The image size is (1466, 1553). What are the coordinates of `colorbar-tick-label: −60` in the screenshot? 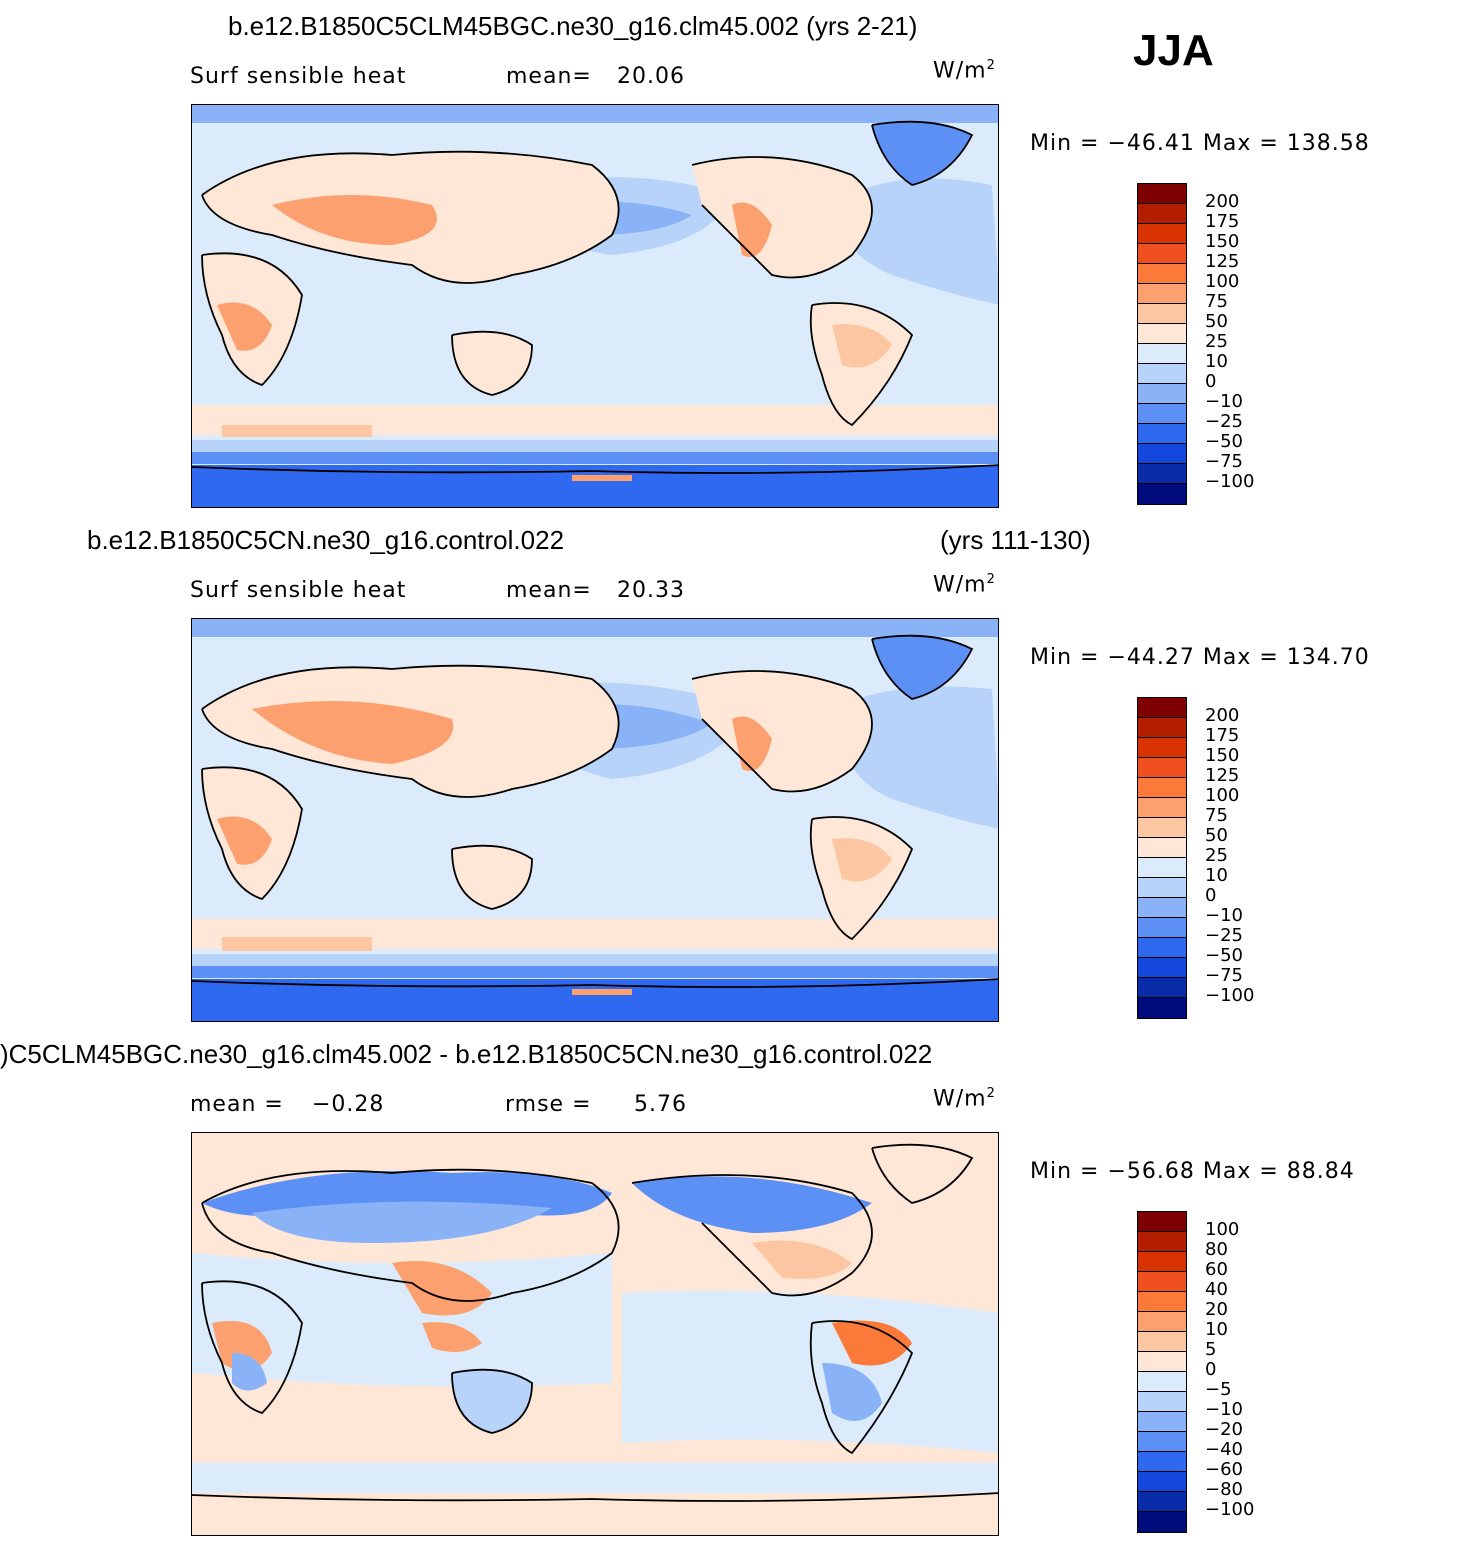 It's located at (1224, 1469).